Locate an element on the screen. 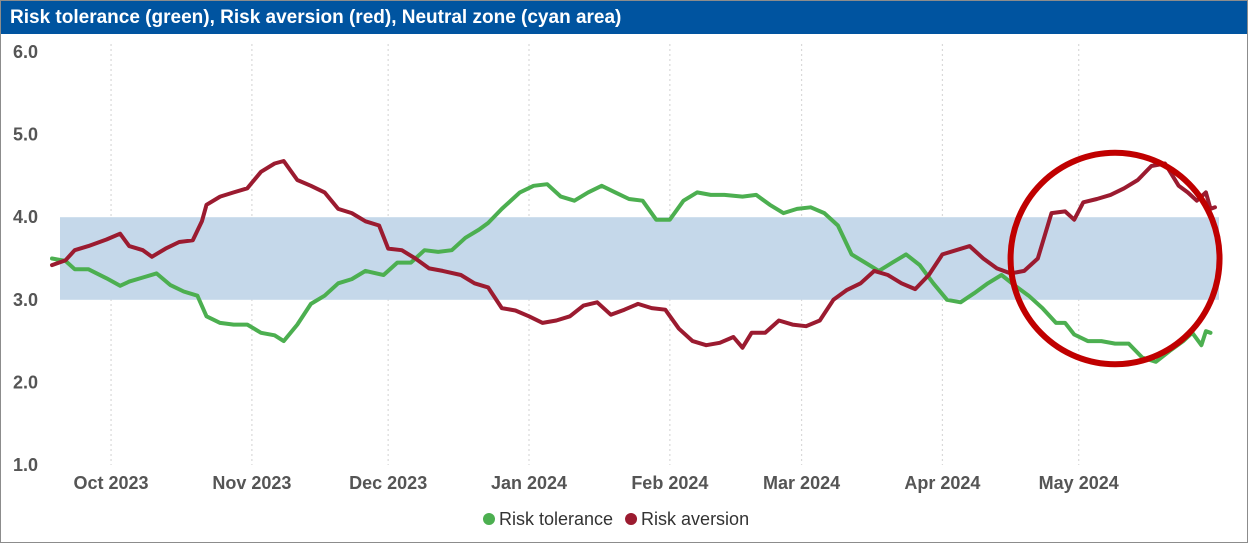 The image size is (1250, 545). x-tick-label: Oct 2023 is located at coordinates (111, 483).